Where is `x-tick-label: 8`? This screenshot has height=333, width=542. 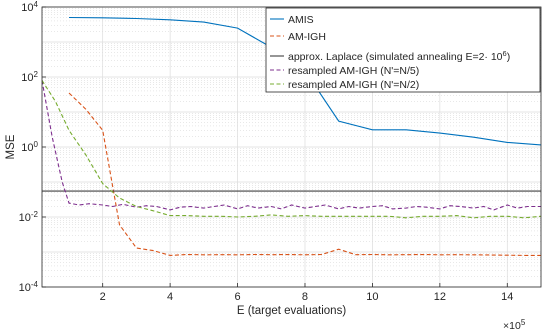 x-tick-label: 8 is located at coordinates (305, 297).